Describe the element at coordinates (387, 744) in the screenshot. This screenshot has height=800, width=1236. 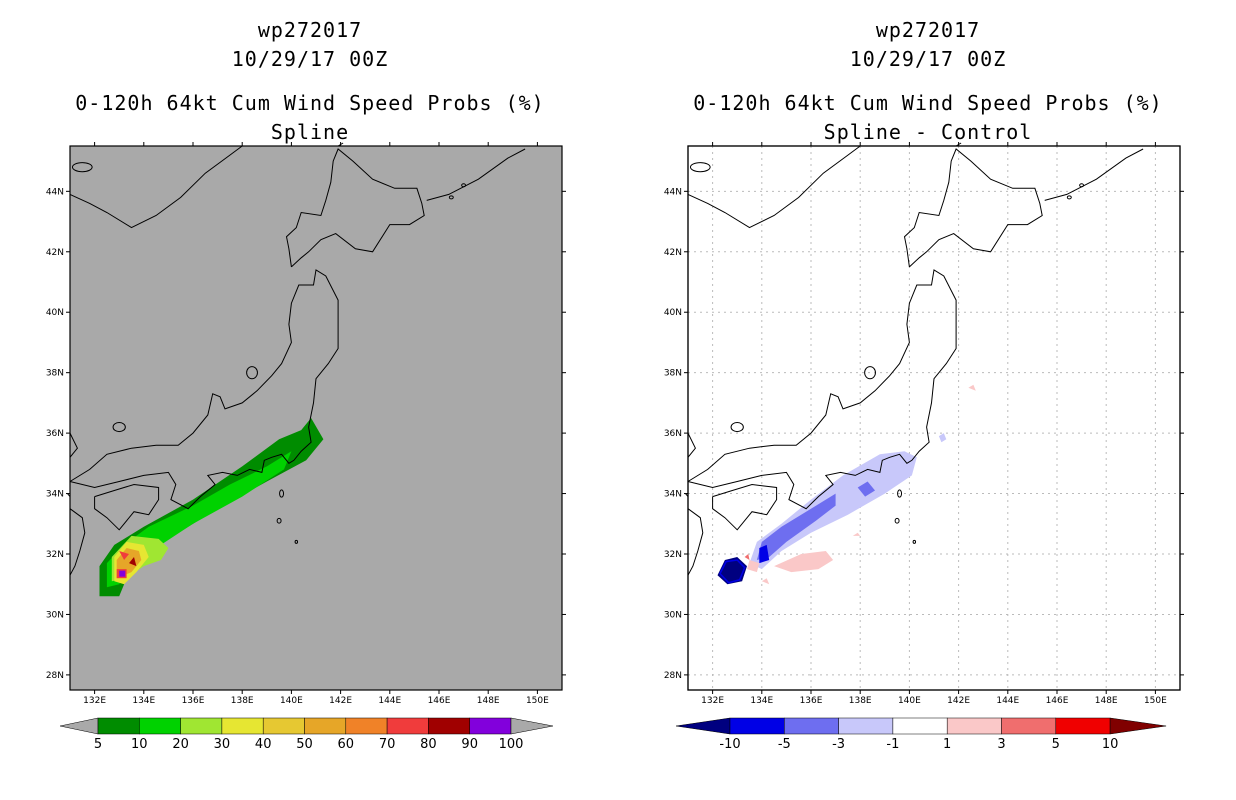
I see `colorbar-label: 70` at that location.